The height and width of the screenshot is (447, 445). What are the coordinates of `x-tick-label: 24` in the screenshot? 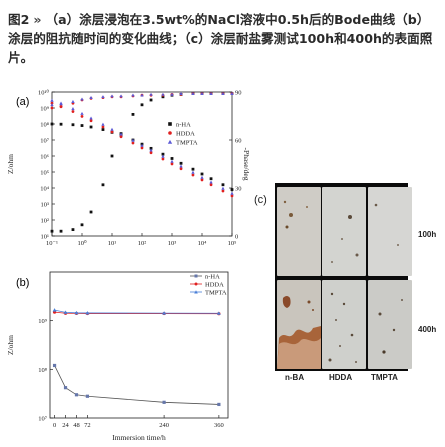 It's located at (65, 425).